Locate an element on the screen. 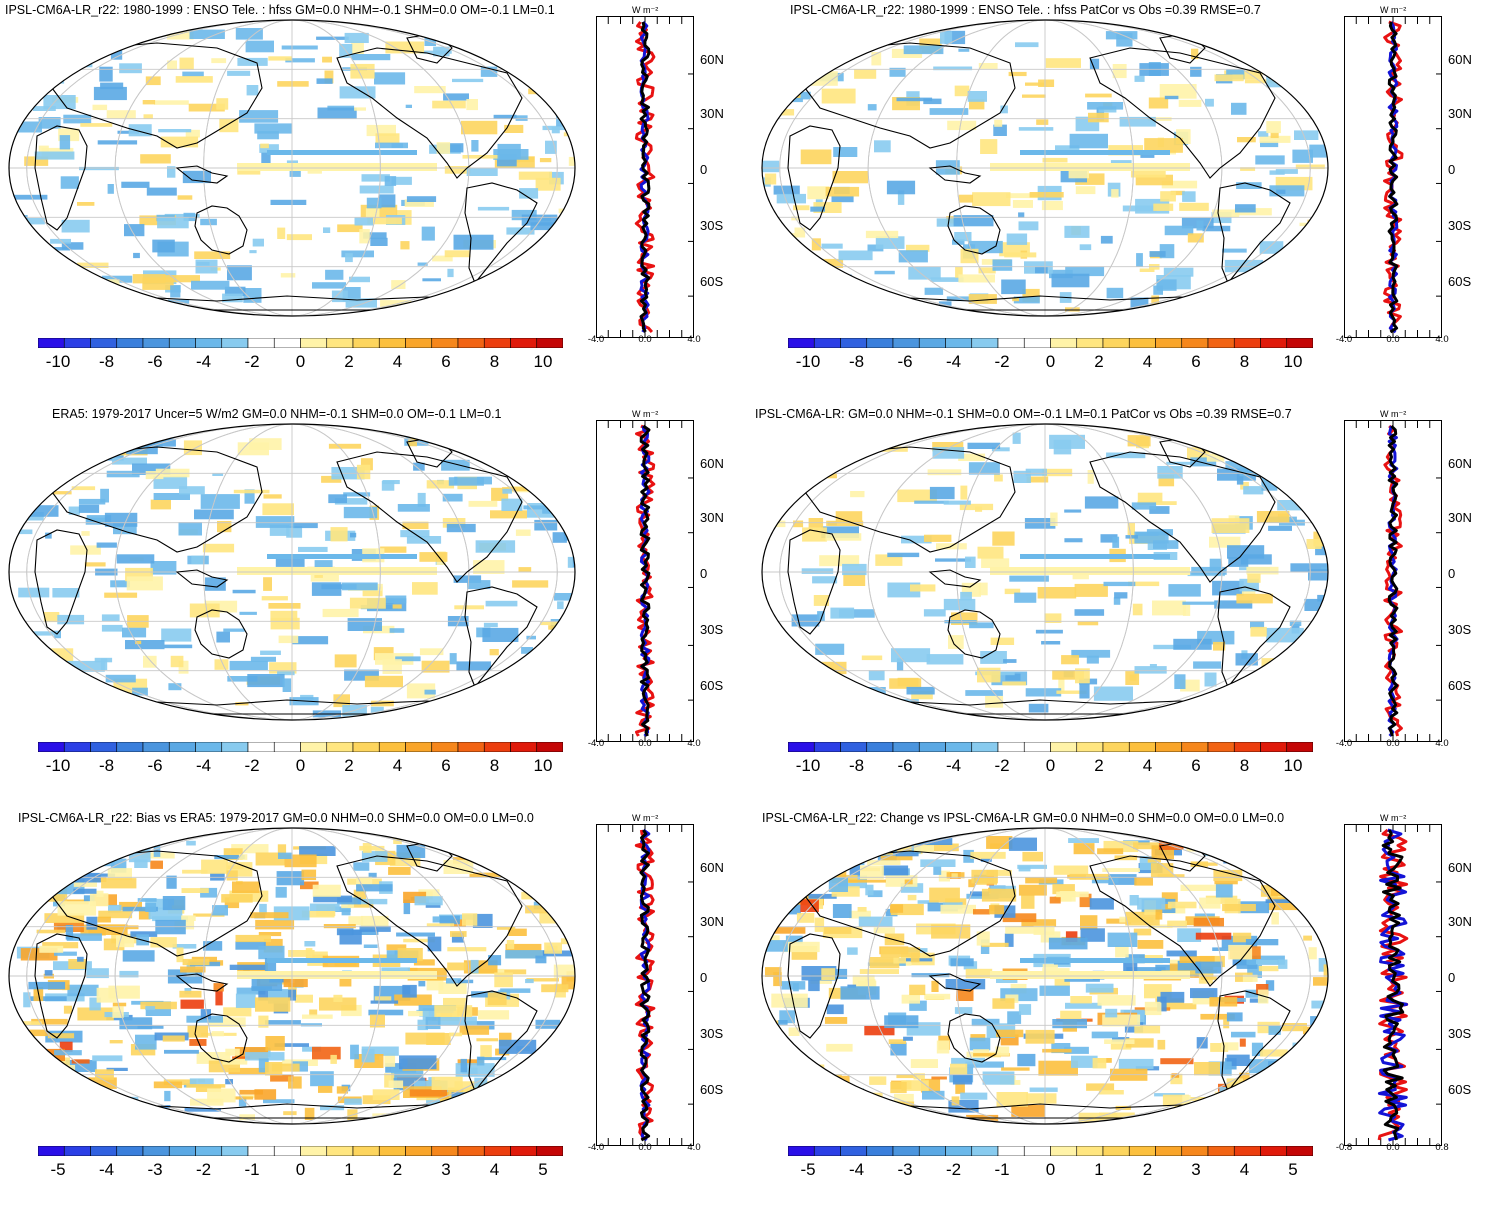  zonal-tick-label: -0.8 is located at coordinates (1344, 1147).